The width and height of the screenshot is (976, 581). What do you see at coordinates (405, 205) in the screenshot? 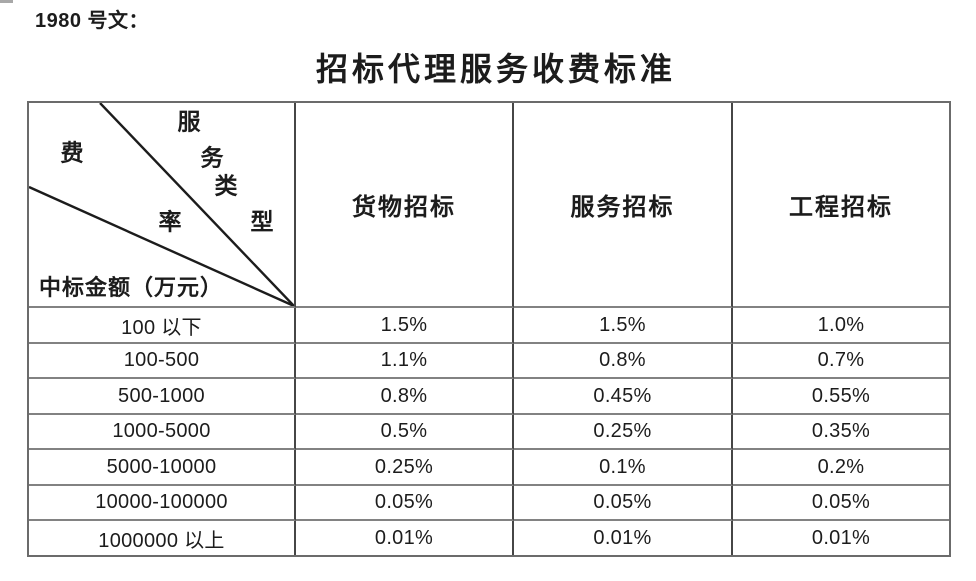
I see `column-header-goods-bidding: 货物招标` at bounding box center [405, 205].